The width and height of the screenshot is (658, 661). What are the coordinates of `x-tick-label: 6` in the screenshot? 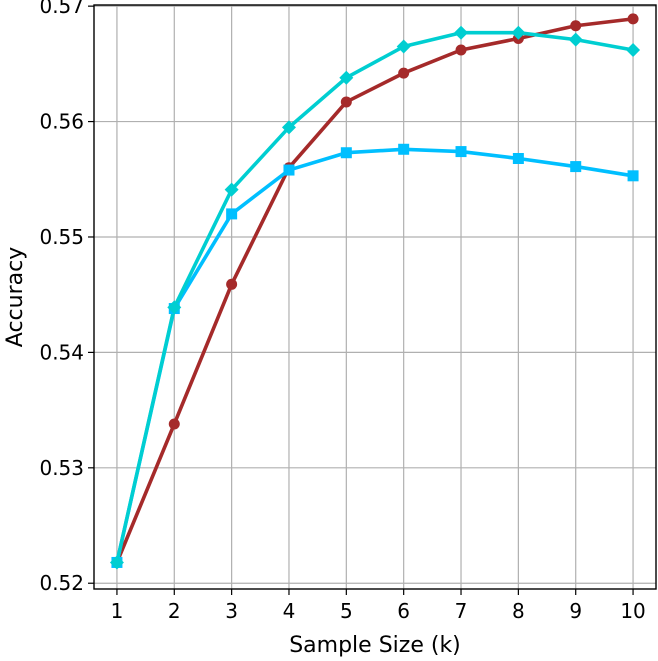 It's located at (403, 611).